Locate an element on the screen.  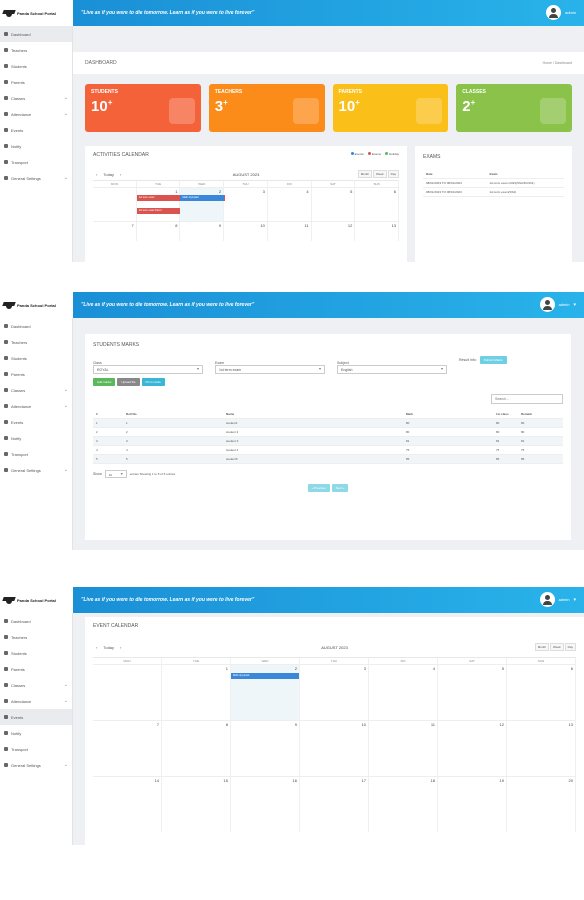
week-view-button: Week is located at coordinates (380, 174).